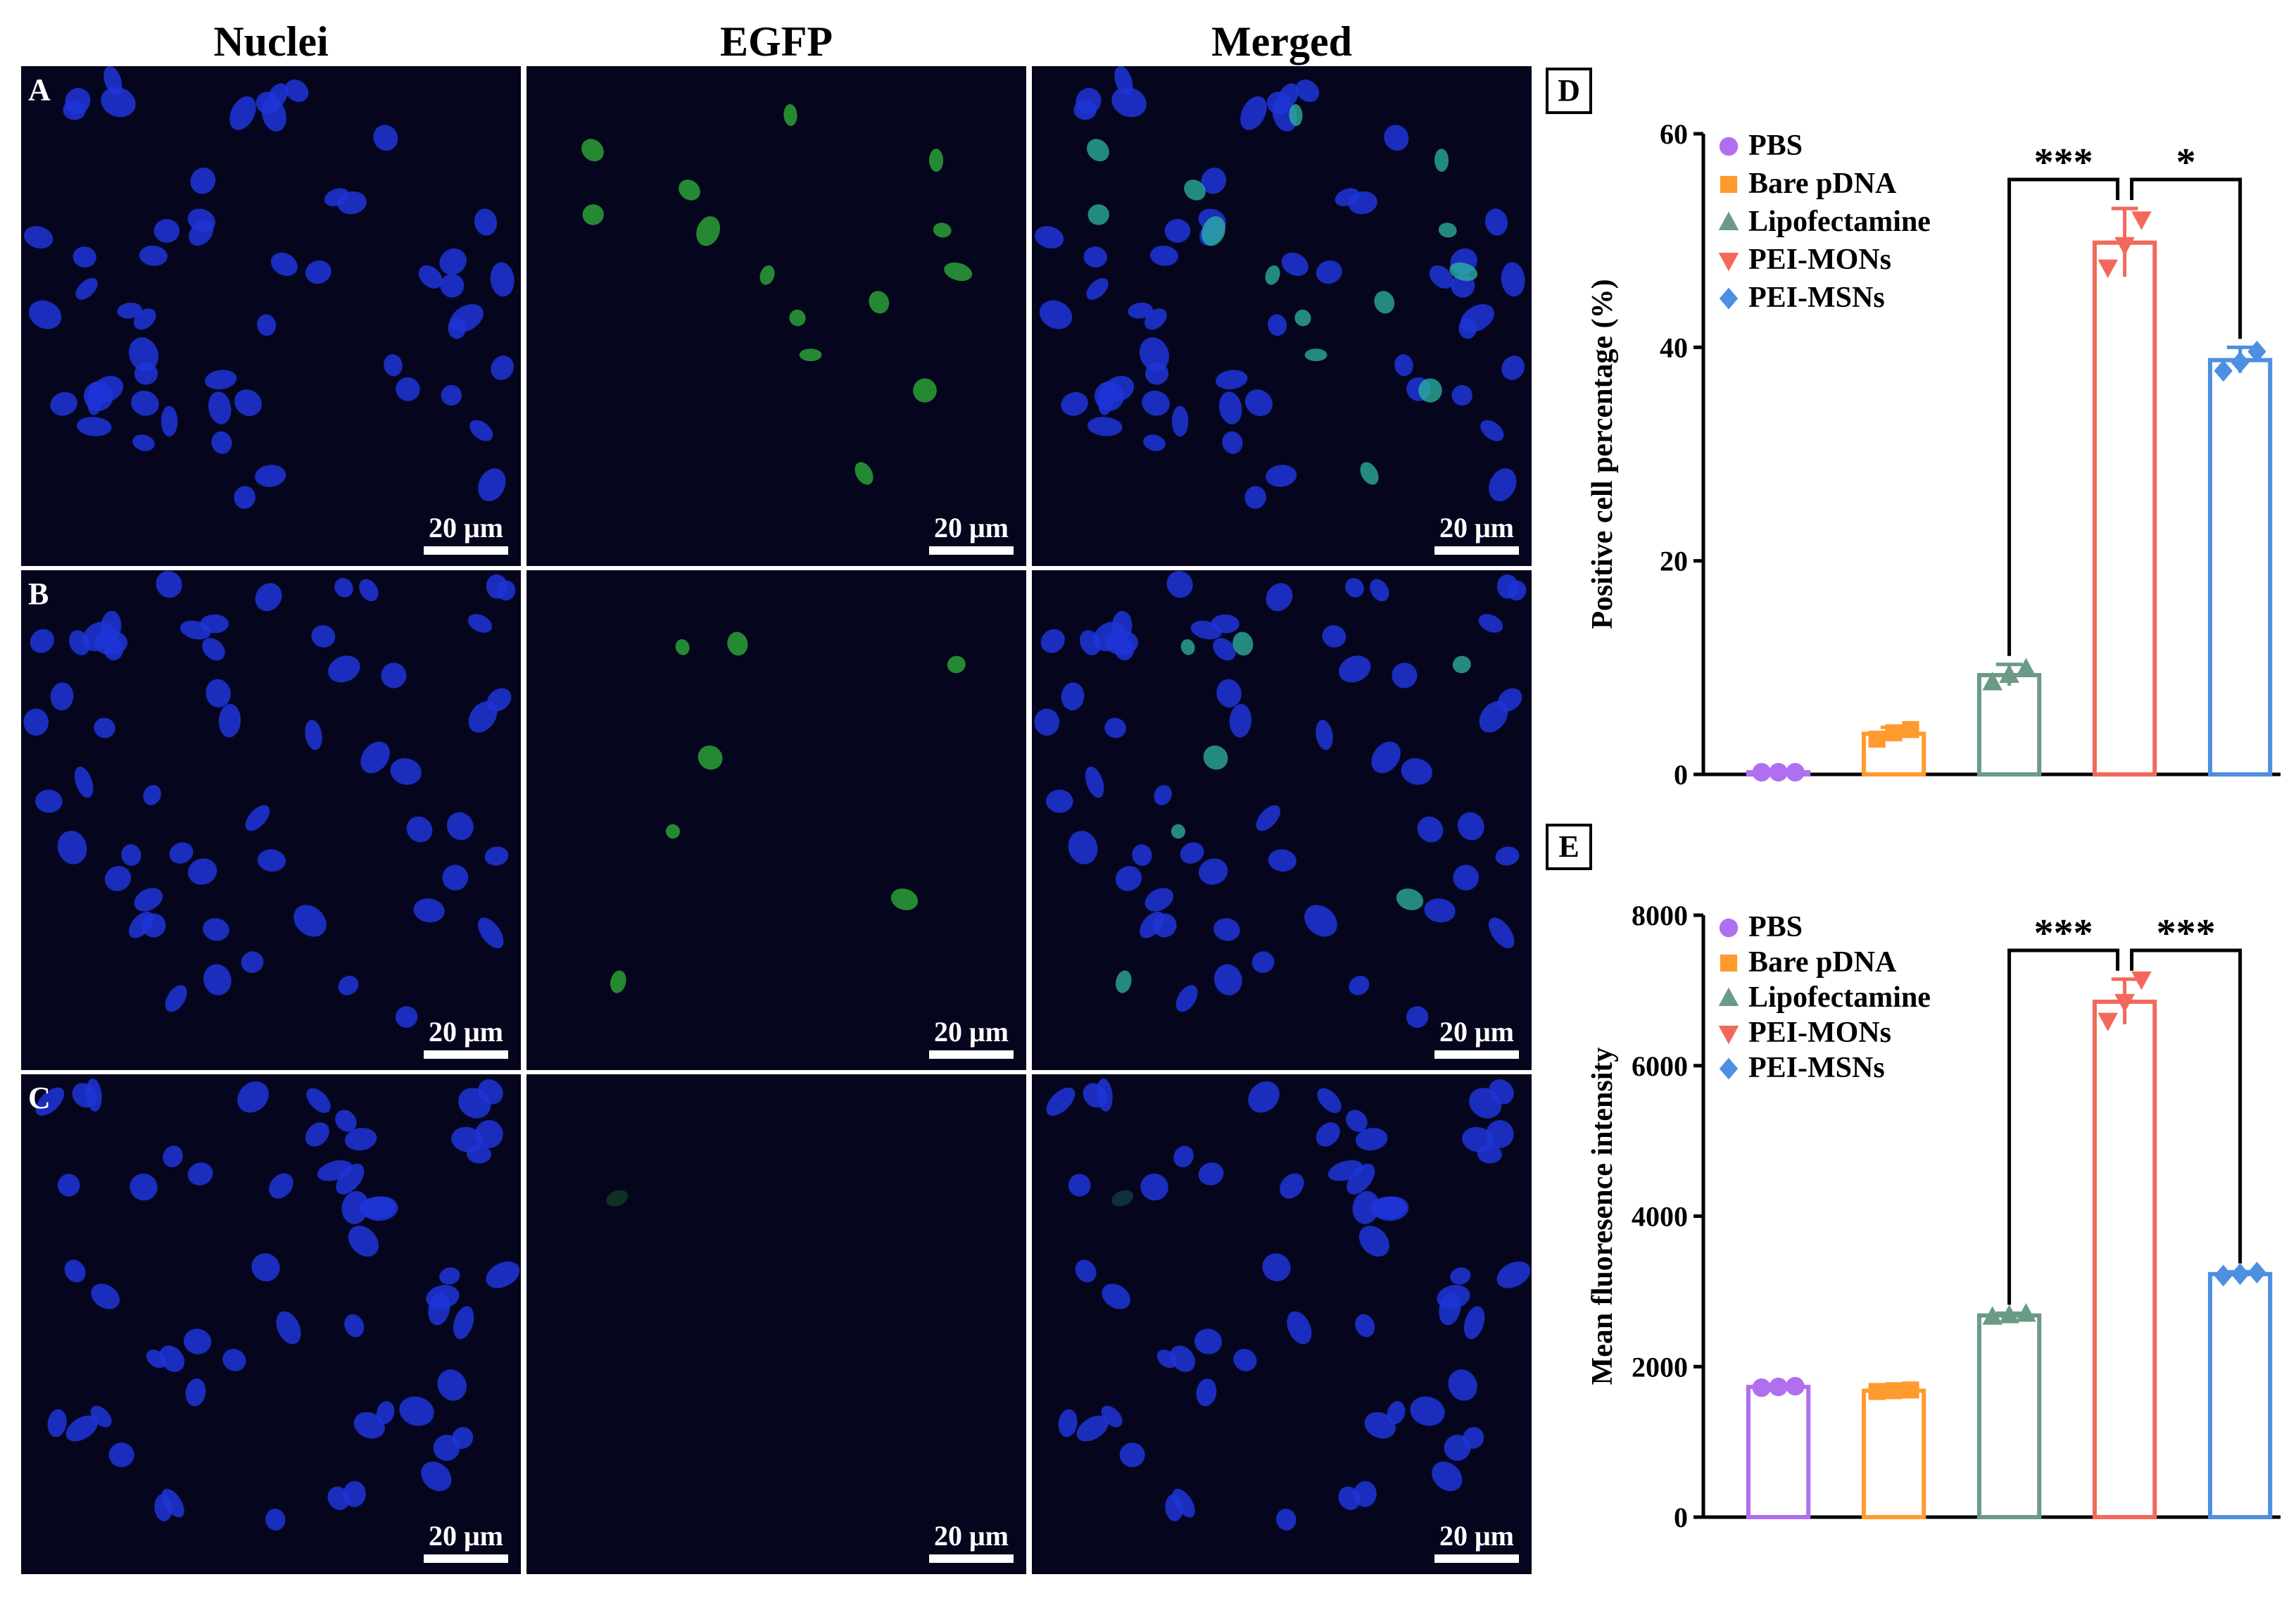 Image resolution: width=2296 pixels, height=1603 pixels. Describe the element at coordinates (39, 90) in the screenshot. I see `row-label-a: A` at that location.